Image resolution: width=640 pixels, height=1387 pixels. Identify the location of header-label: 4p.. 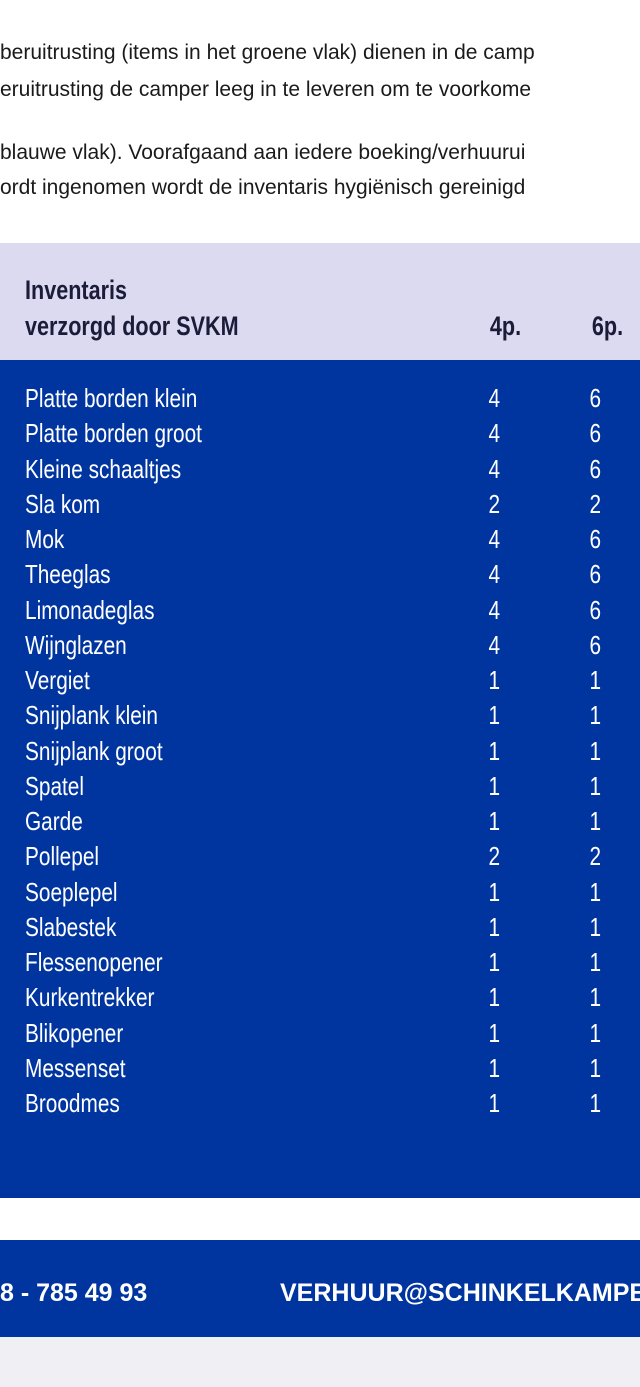
(506, 326).